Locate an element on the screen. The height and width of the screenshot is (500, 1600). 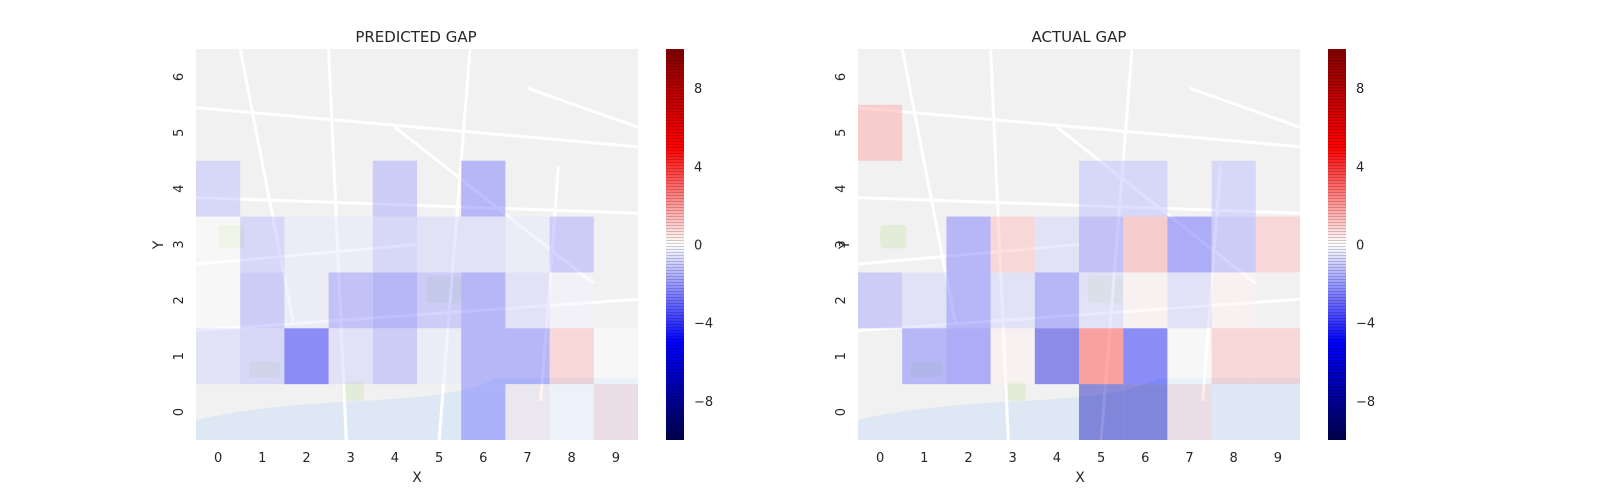
colorbar-tick-label: 8 is located at coordinates (1360, 89).